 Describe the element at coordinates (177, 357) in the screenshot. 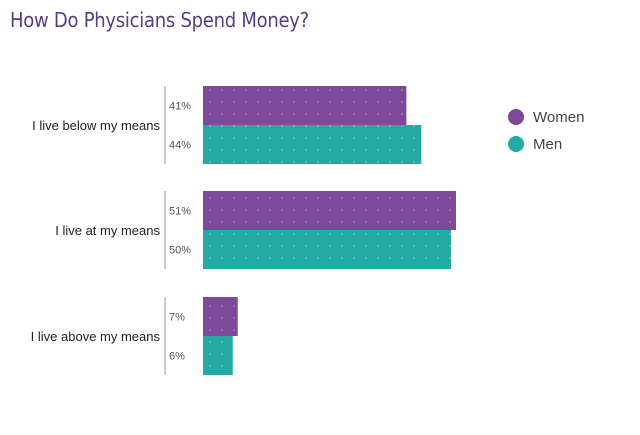

I see `value-label: 6%` at that location.